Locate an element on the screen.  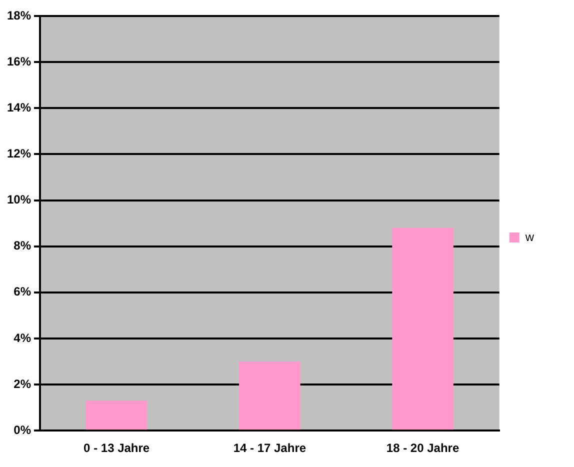
x-tick-label: 18 - 20 Jahre is located at coordinates (423, 448).